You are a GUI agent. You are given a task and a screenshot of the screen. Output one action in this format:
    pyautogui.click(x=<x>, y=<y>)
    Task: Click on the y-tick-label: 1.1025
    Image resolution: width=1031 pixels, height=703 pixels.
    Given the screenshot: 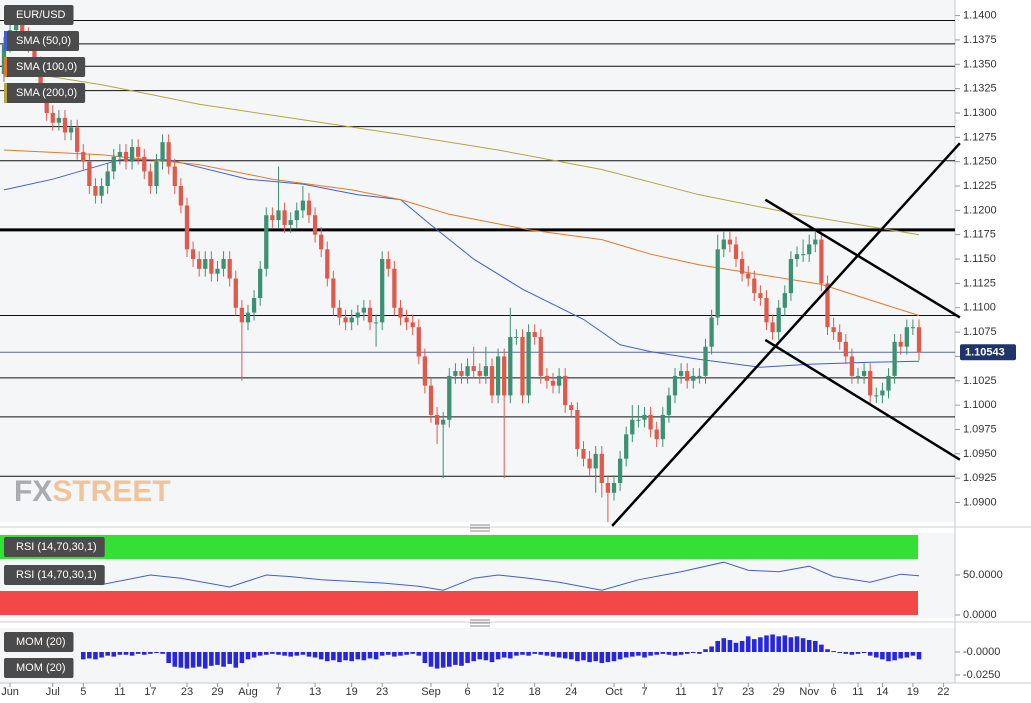 What is the action you would take?
    pyautogui.click(x=980, y=381)
    